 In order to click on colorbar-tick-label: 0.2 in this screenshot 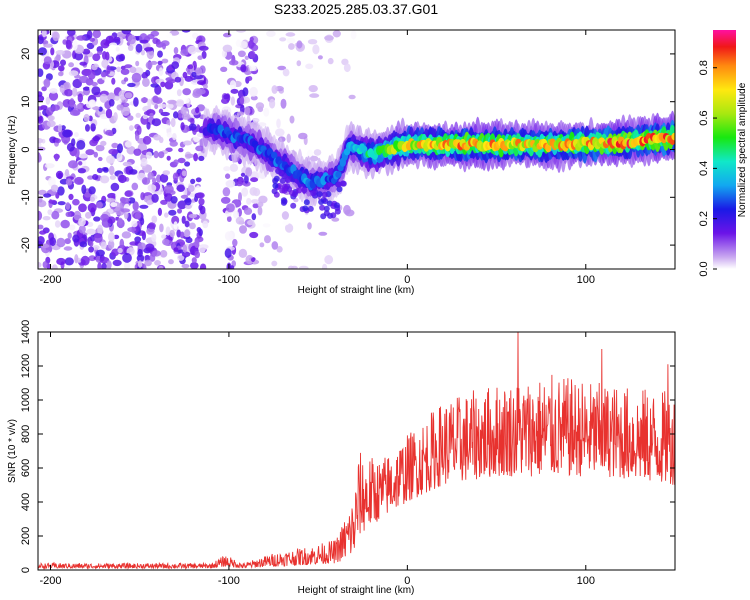, I will do `click(704, 218)`.